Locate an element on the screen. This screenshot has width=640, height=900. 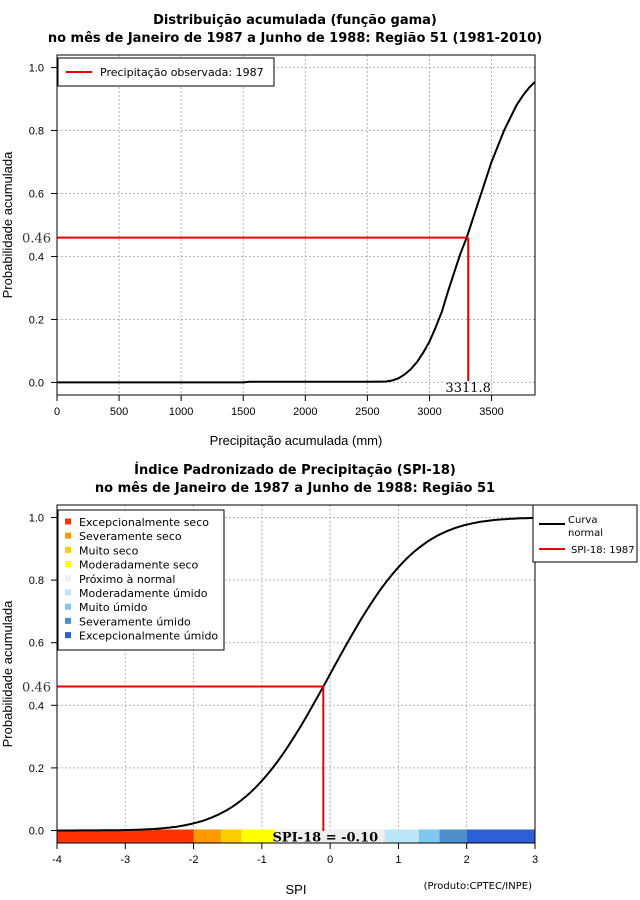
chart2-spi-annotation: SPI-18 = -0.10 is located at coordinates (325, 837).